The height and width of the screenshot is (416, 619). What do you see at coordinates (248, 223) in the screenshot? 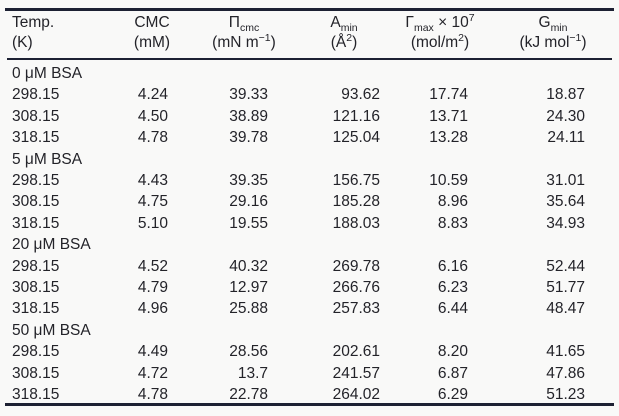
I see `cell-pi: 19.55` at bounding box center [248, 223].